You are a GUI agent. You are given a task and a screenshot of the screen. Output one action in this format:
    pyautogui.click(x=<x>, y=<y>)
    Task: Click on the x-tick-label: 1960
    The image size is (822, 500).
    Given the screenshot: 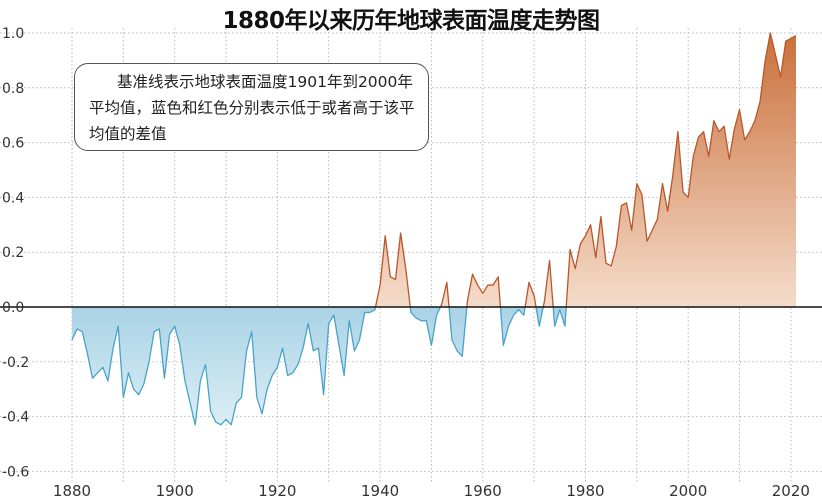 What is the action you would take?
    pyautogui.click(x=483, y=491)
    